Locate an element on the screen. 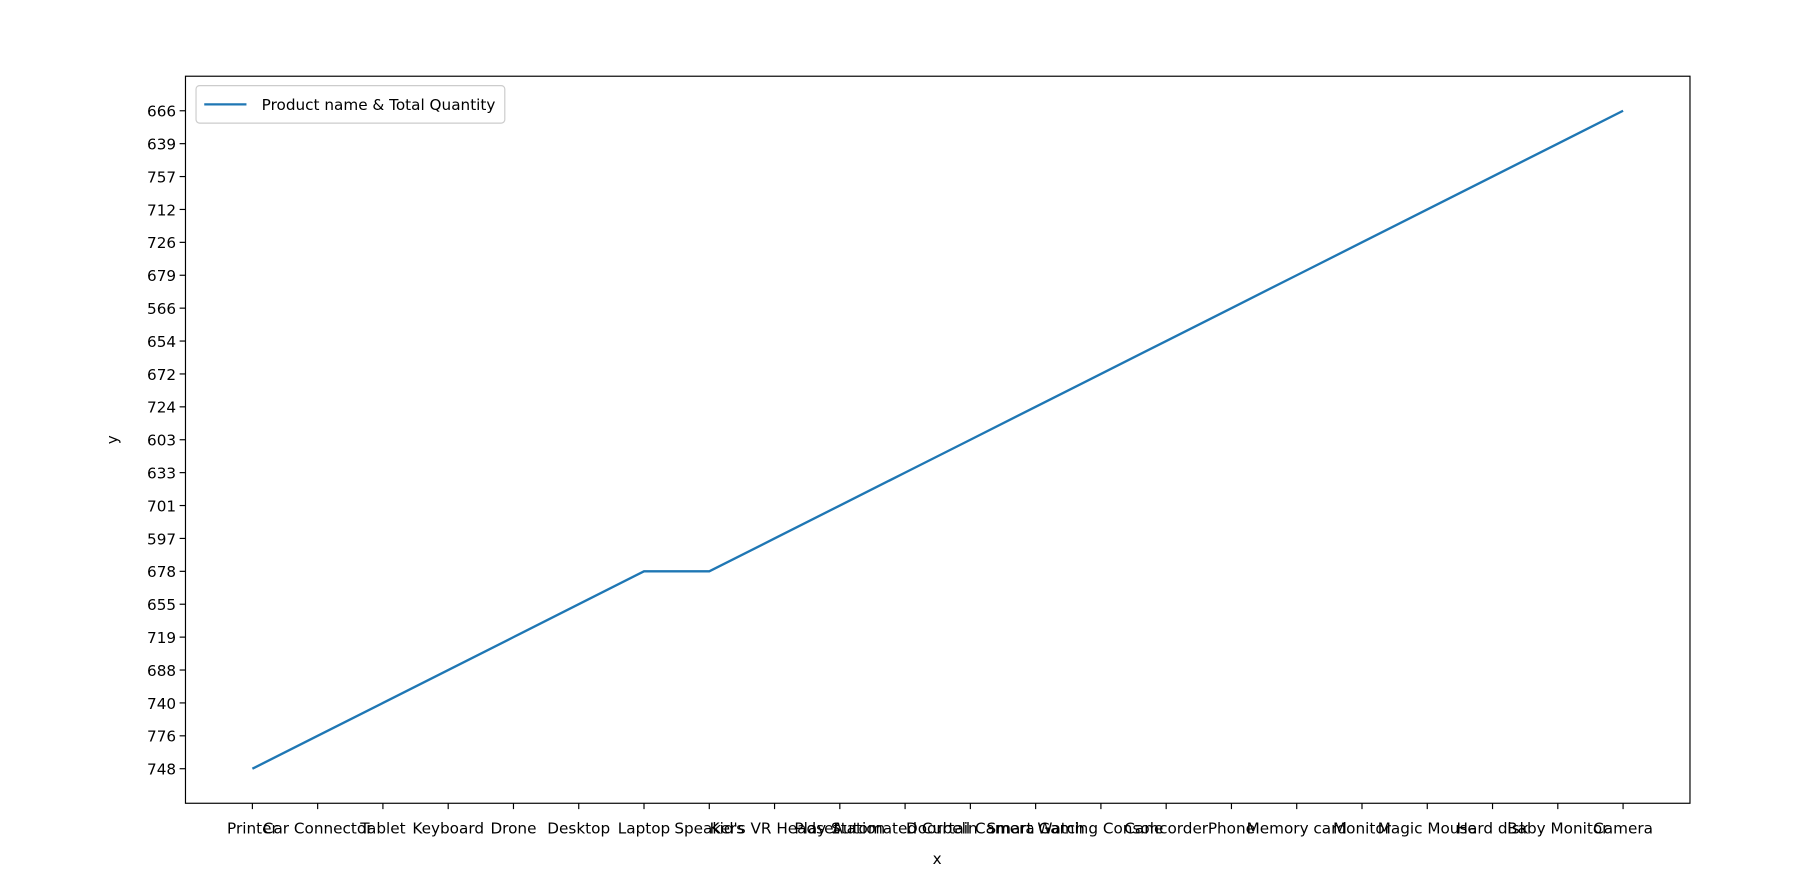 The width and height of the screenshot is (1818, 883). x-tick-label: Car Connector is located at coordinates (318, 829).